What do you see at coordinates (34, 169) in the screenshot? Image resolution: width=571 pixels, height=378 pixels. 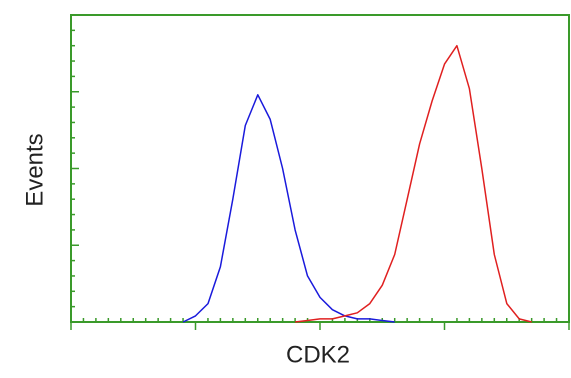 I see `y-axis-label: Events` at bounding box center [34, 169].